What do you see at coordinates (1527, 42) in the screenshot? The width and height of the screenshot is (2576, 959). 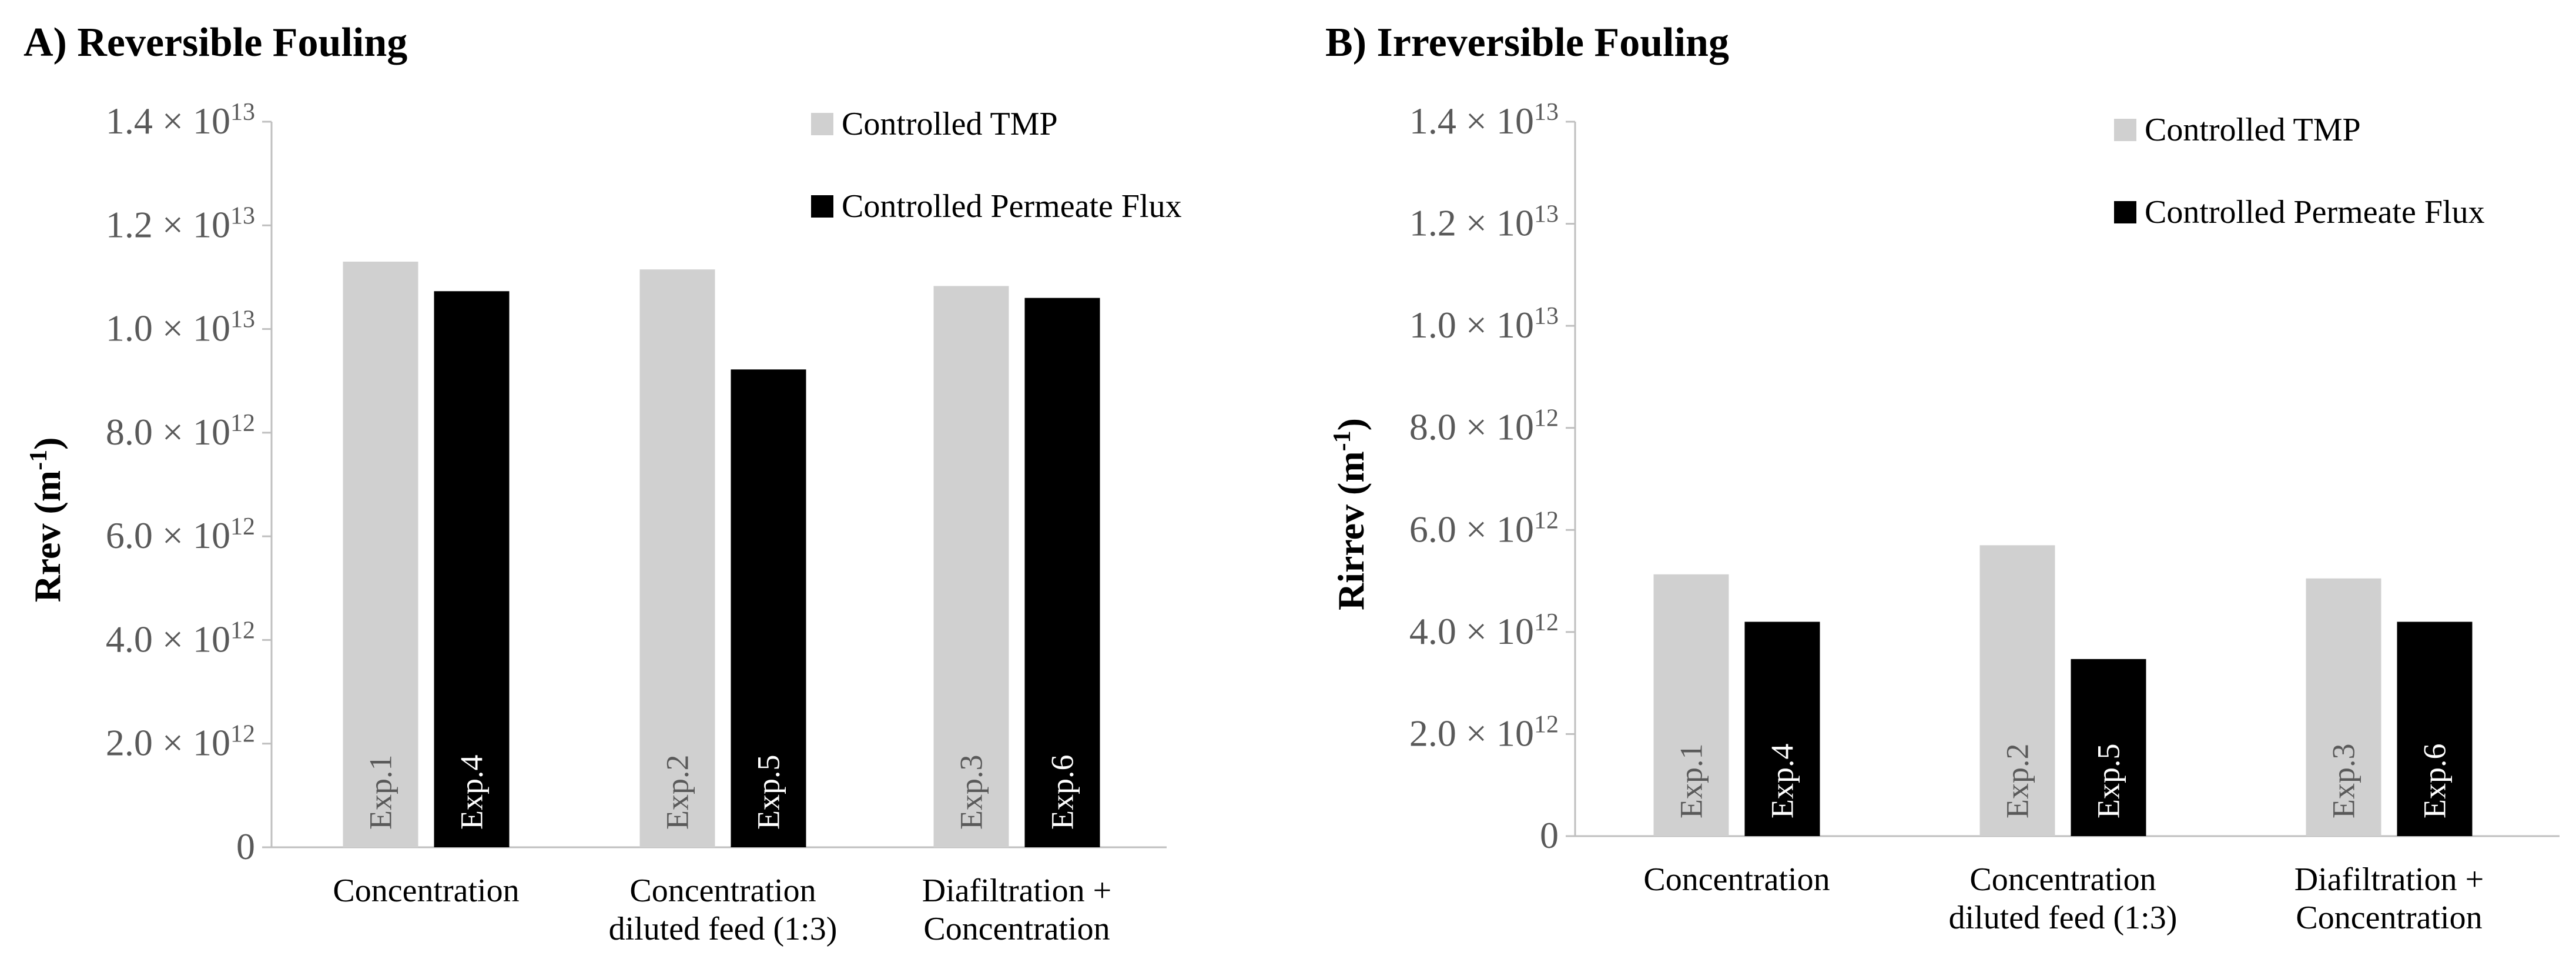 I see `panel-title: B) Irreversible Fouling` at bounding box center [1527, 42].